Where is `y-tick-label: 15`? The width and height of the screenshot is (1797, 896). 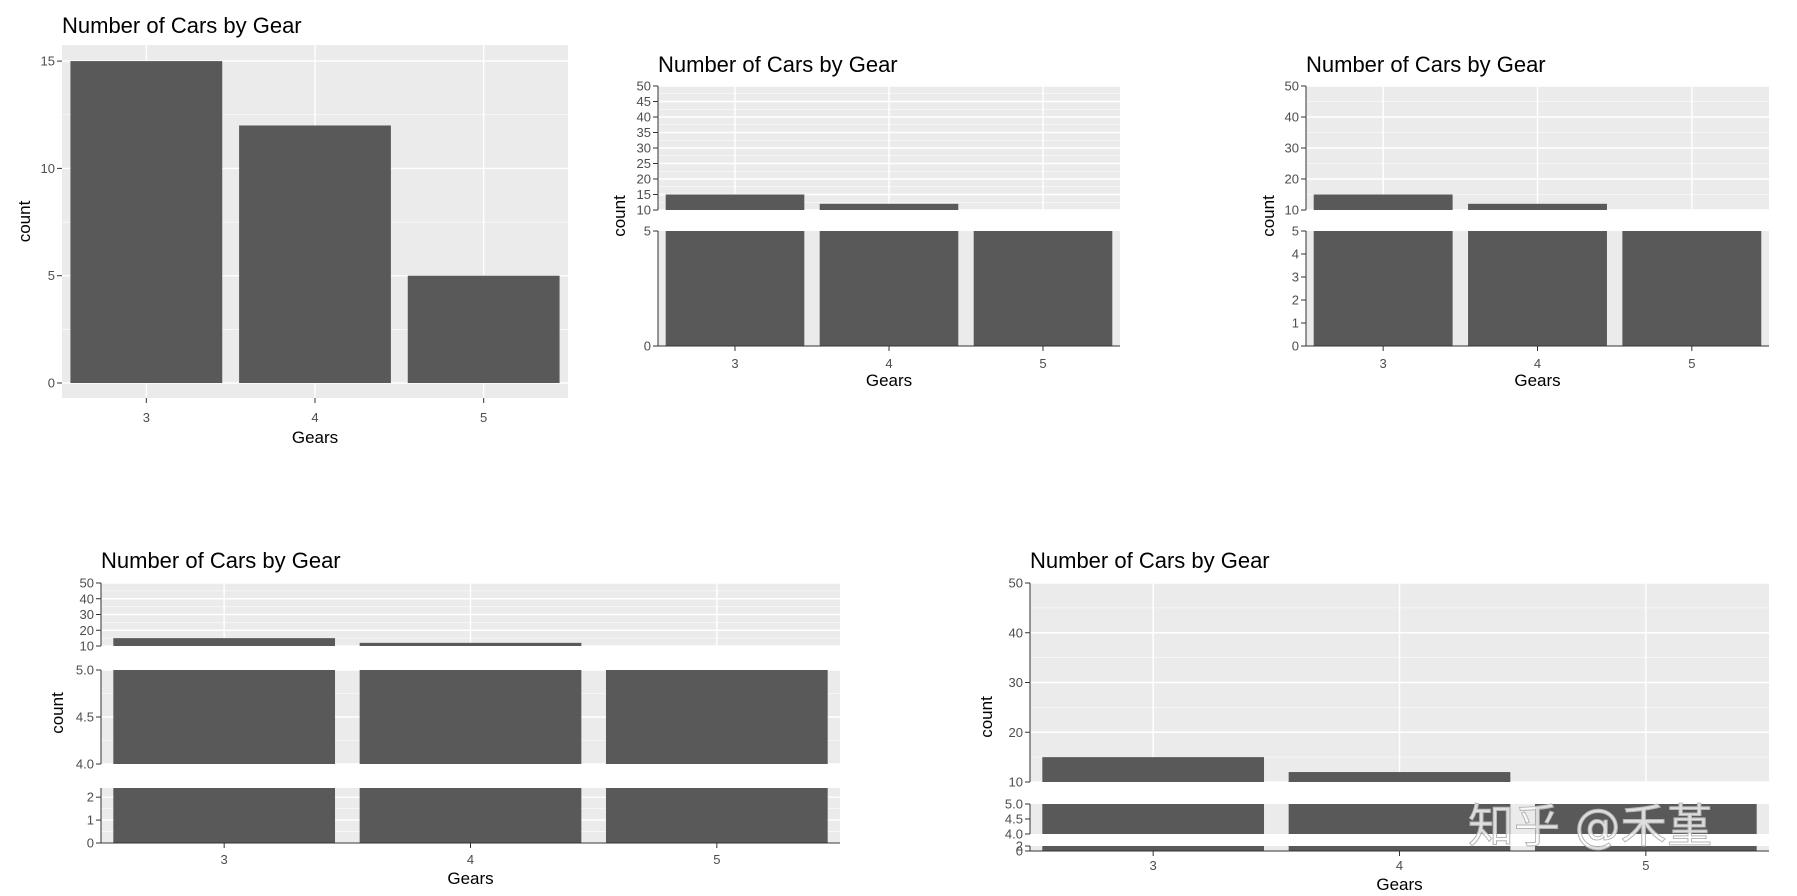 y-tick-label: 15 is located at coordinates (644, 194).